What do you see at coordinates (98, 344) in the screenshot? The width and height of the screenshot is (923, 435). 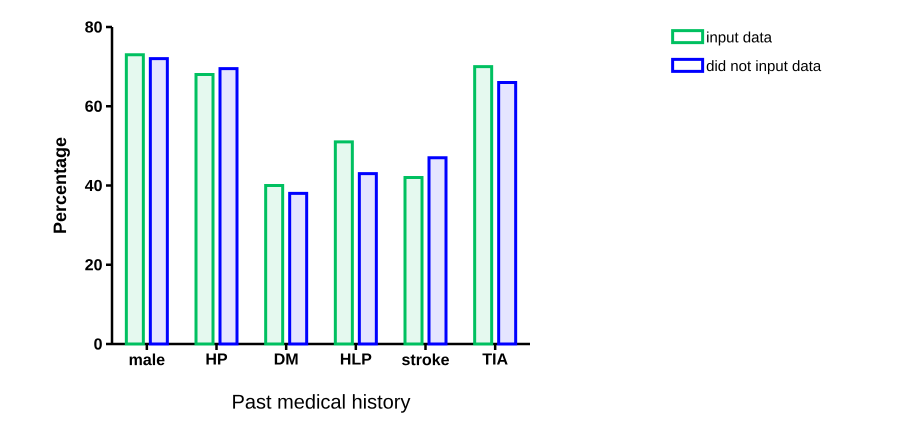 I see `y-tick-label: 0` at bounding box center [98, 344].